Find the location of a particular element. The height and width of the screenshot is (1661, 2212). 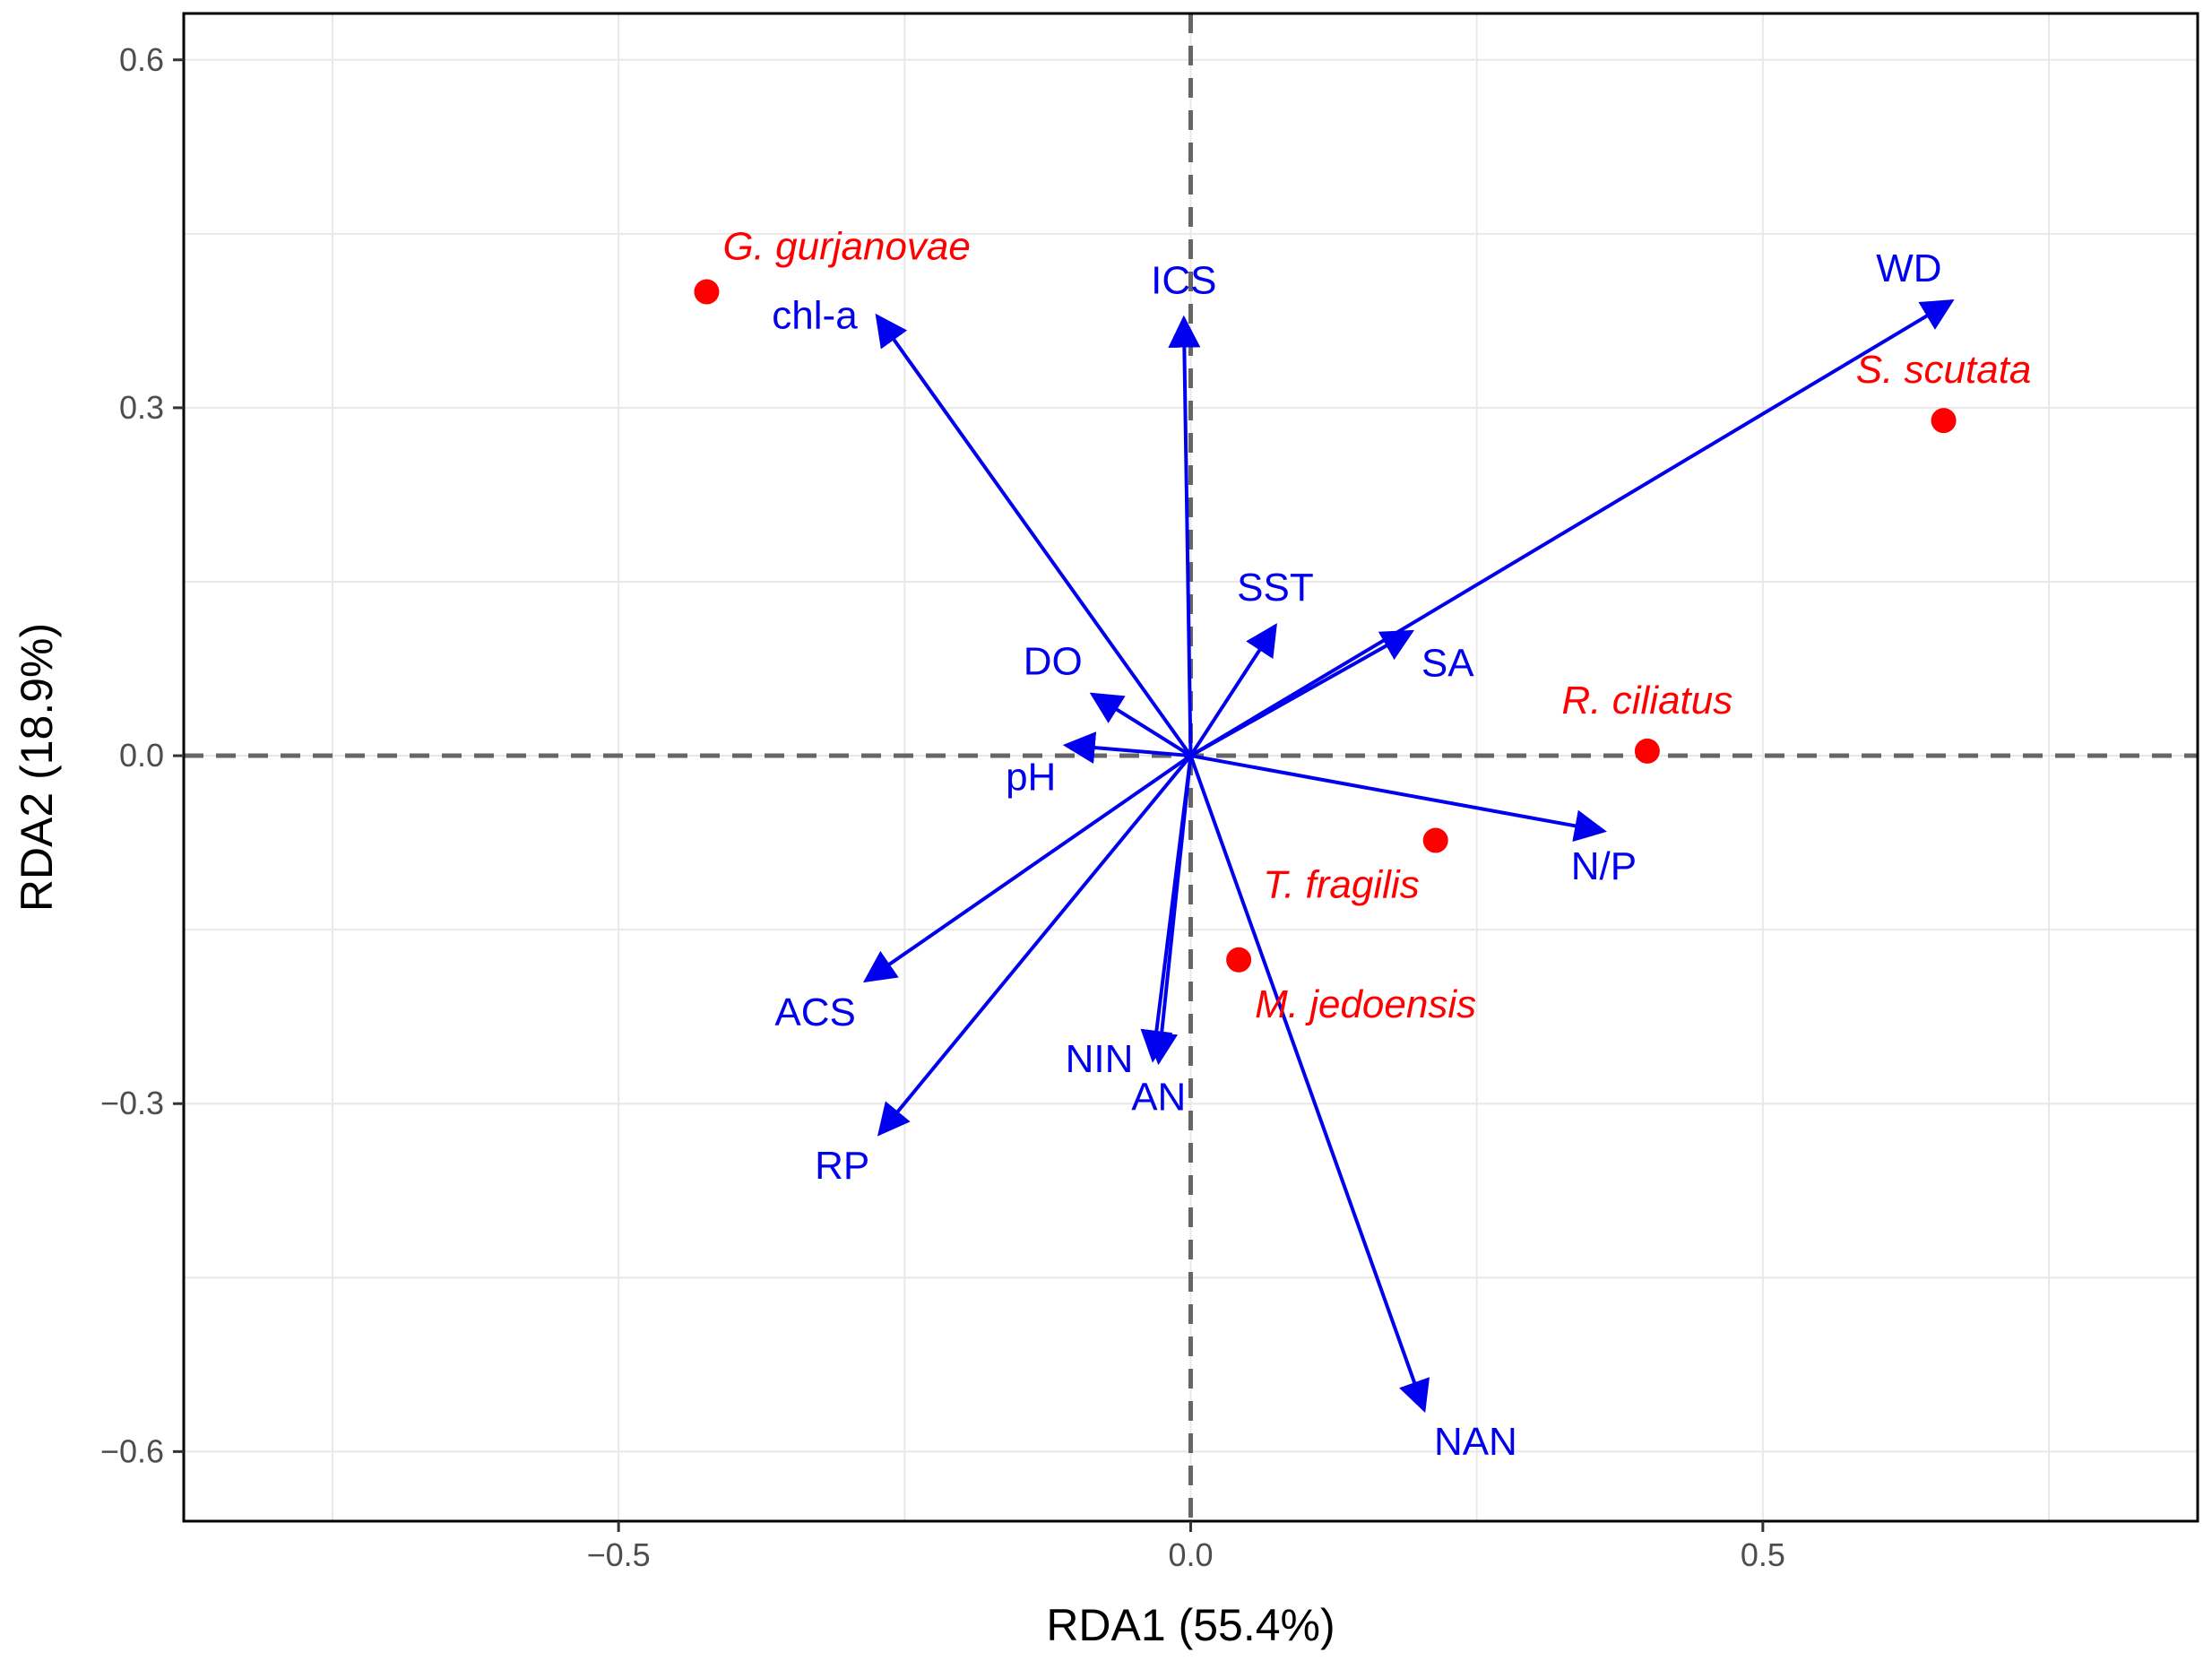

x-tick-label: −0.5 is located at coordinates (619, 1554).